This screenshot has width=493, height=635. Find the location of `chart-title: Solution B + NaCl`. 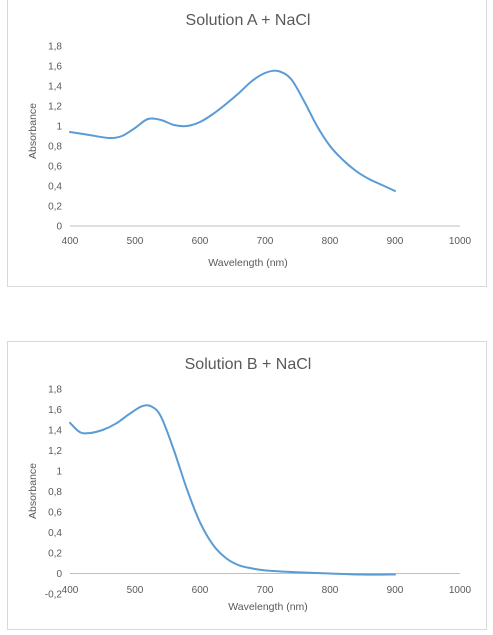

chart-title: Solution B + NaCl is located at coordinates (248, 364).